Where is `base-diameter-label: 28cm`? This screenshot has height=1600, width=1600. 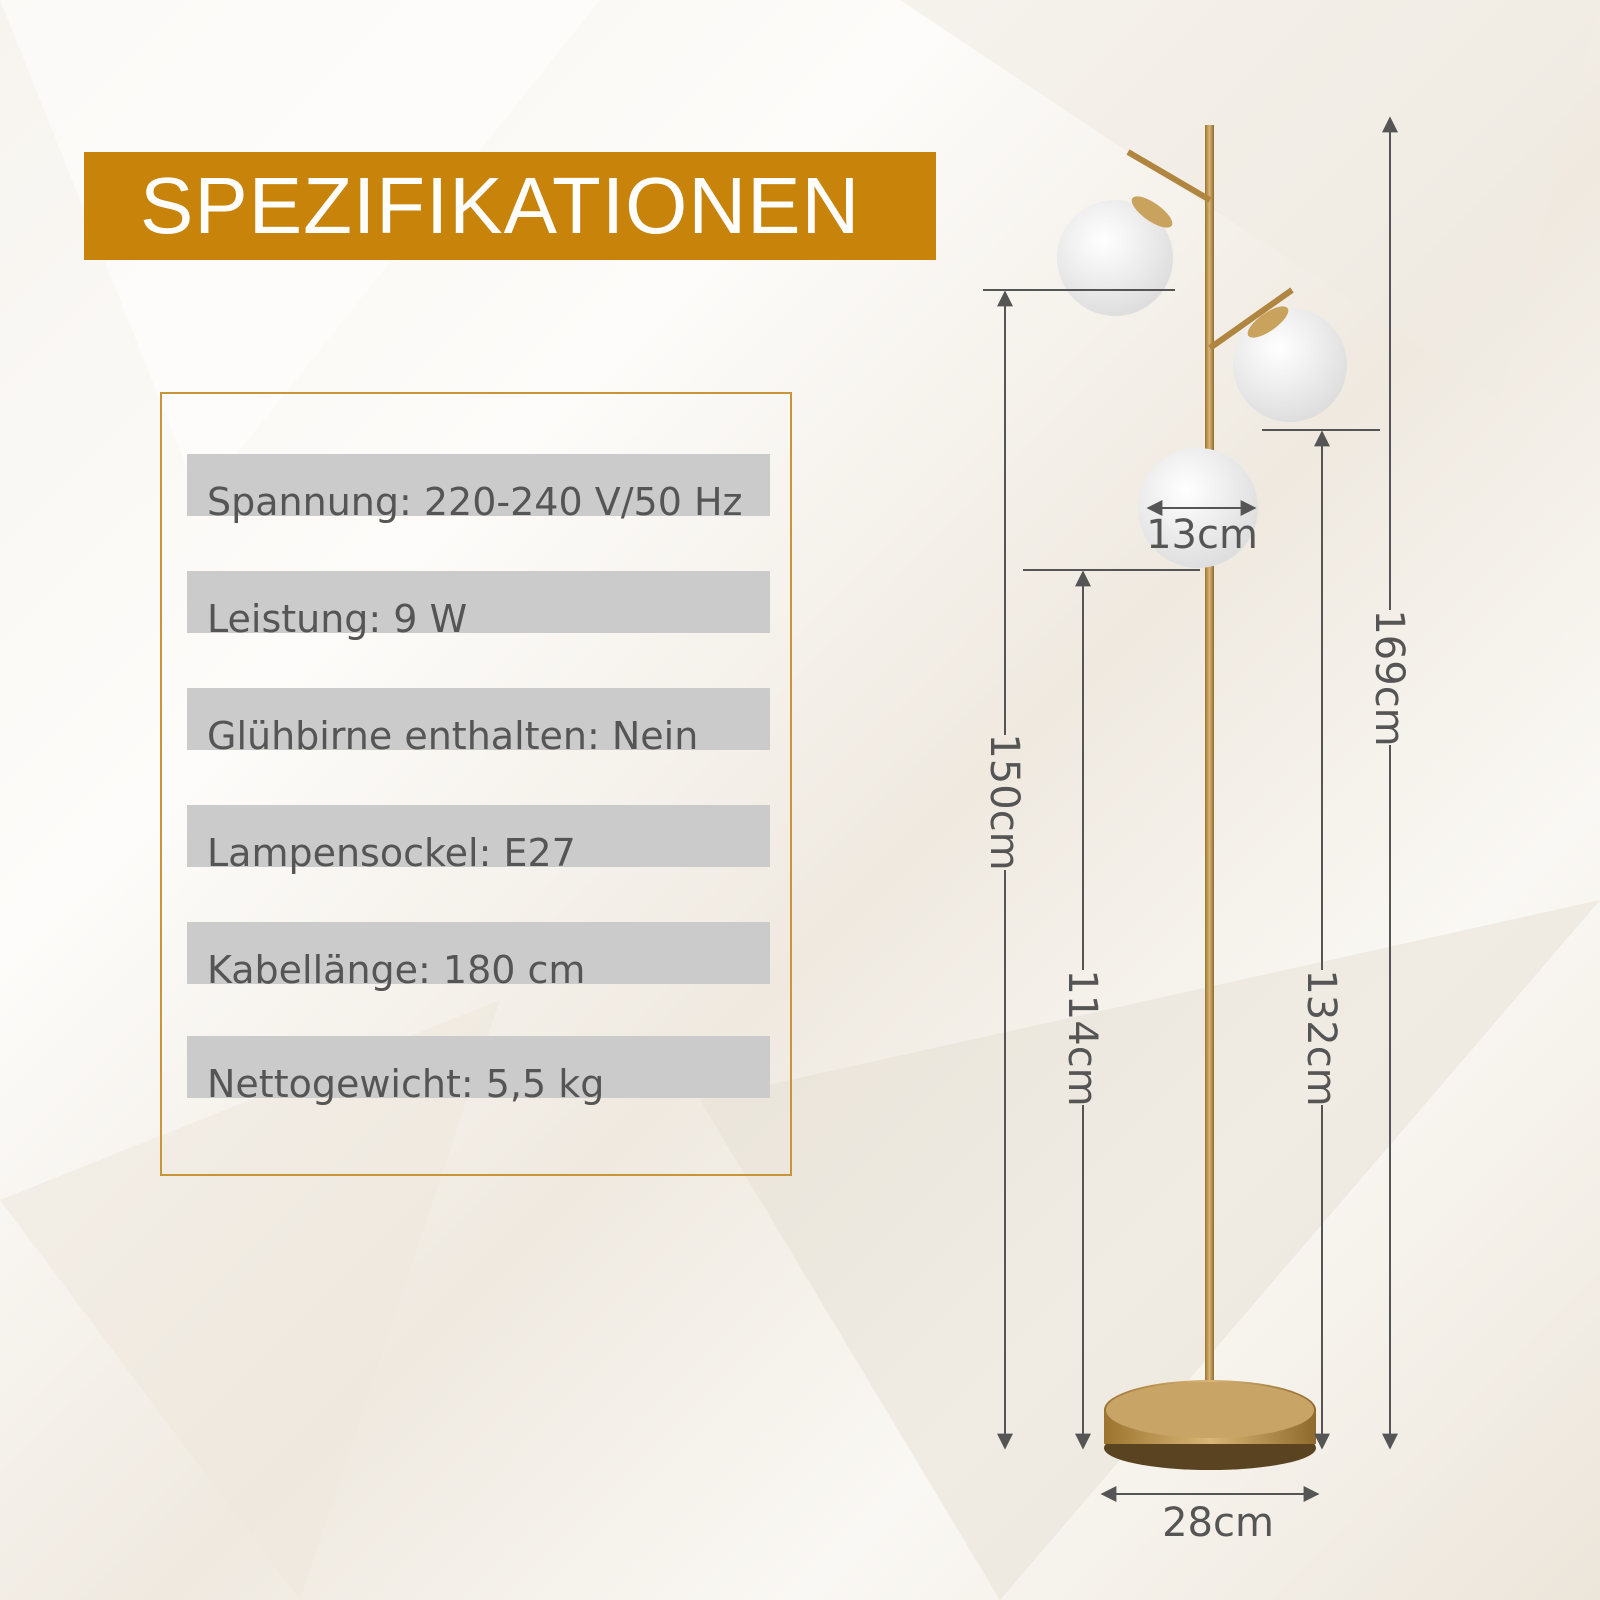
base-diameter-label: 28cm is located at coordinates (1218, 1523).